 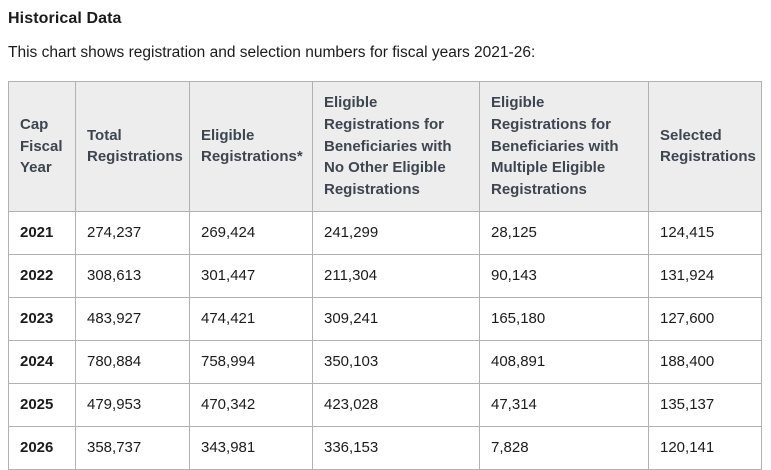 I want to click on table-row: 2024 780,884 758,994 350,103 408,891 188,400, so click(x=385, y=361).